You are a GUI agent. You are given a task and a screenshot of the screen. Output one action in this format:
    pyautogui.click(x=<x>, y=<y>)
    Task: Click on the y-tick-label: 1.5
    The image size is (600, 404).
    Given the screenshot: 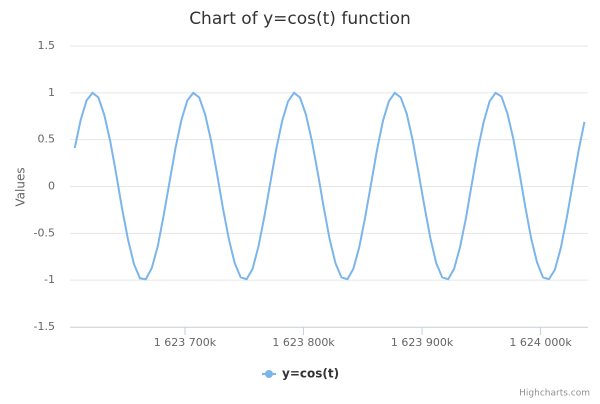 What is the action you would take?
    pyautogui.click(x=47, y=45)
    